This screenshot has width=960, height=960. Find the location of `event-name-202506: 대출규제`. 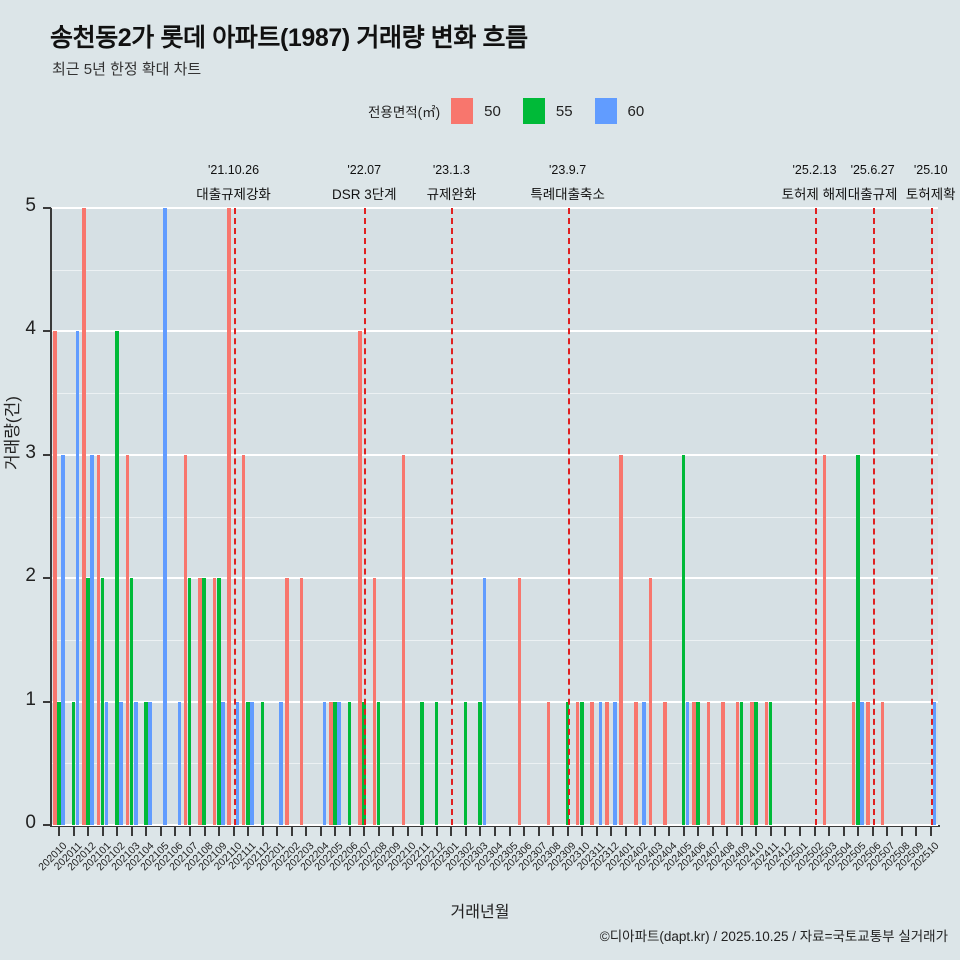

event-name-202506: 대출규제 is located at coordinates (872, 194).